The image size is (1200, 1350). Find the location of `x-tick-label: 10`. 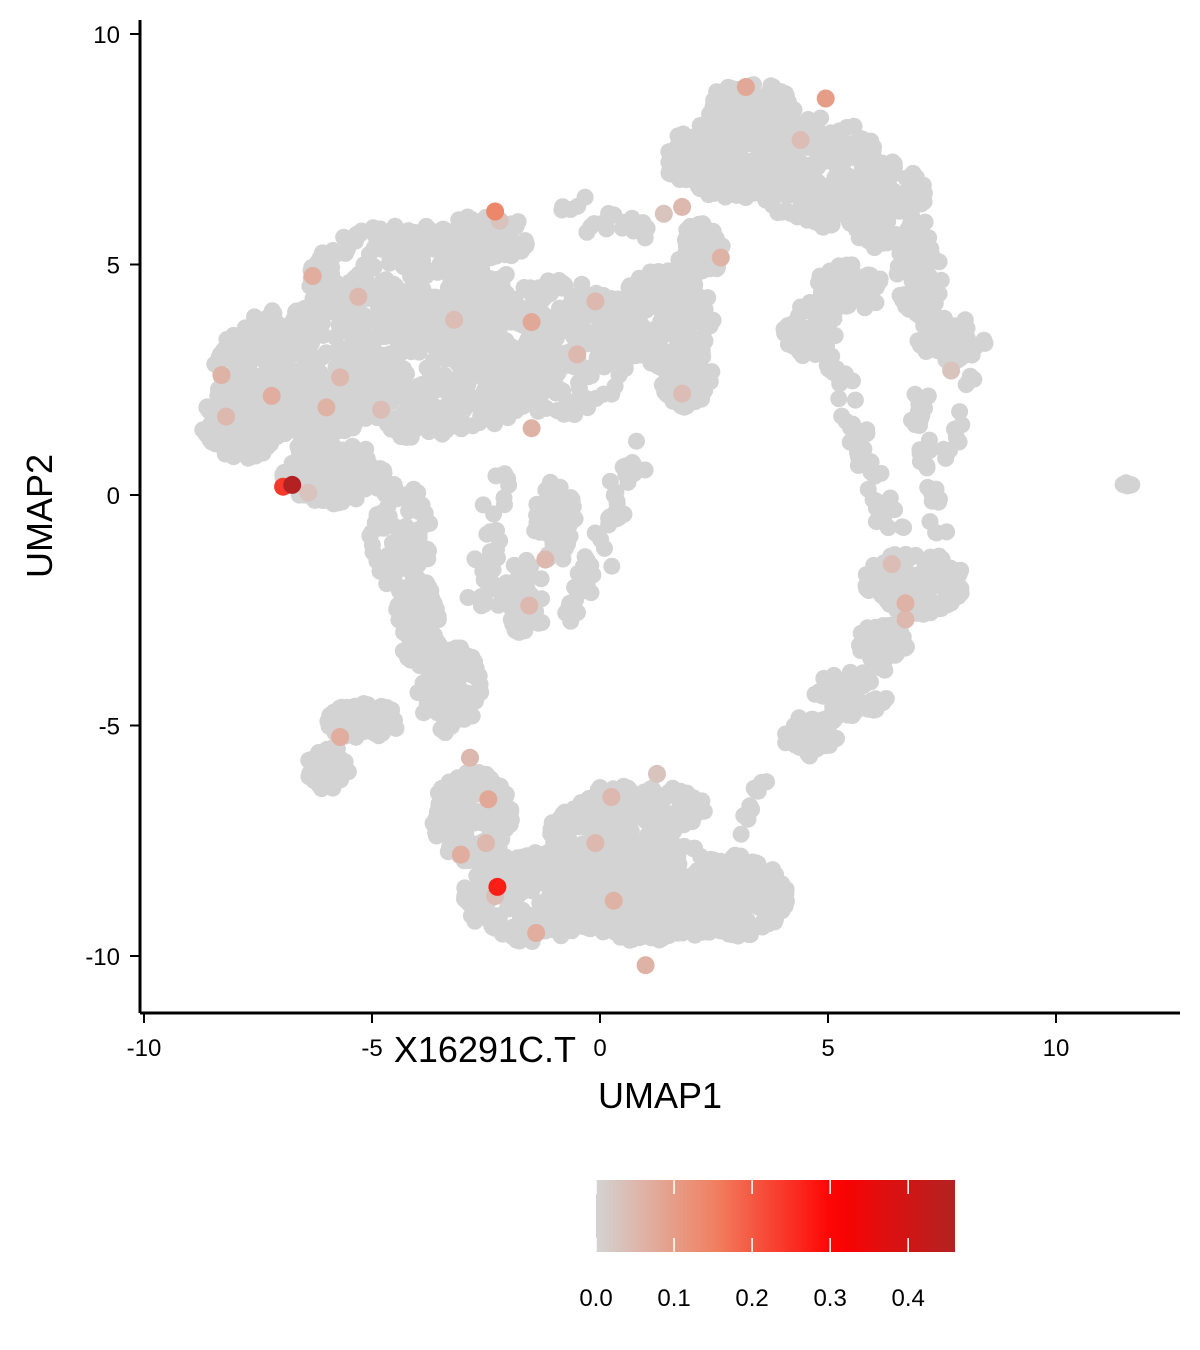

x-tick-label: 10 is located at coordinates (1056, 1048).